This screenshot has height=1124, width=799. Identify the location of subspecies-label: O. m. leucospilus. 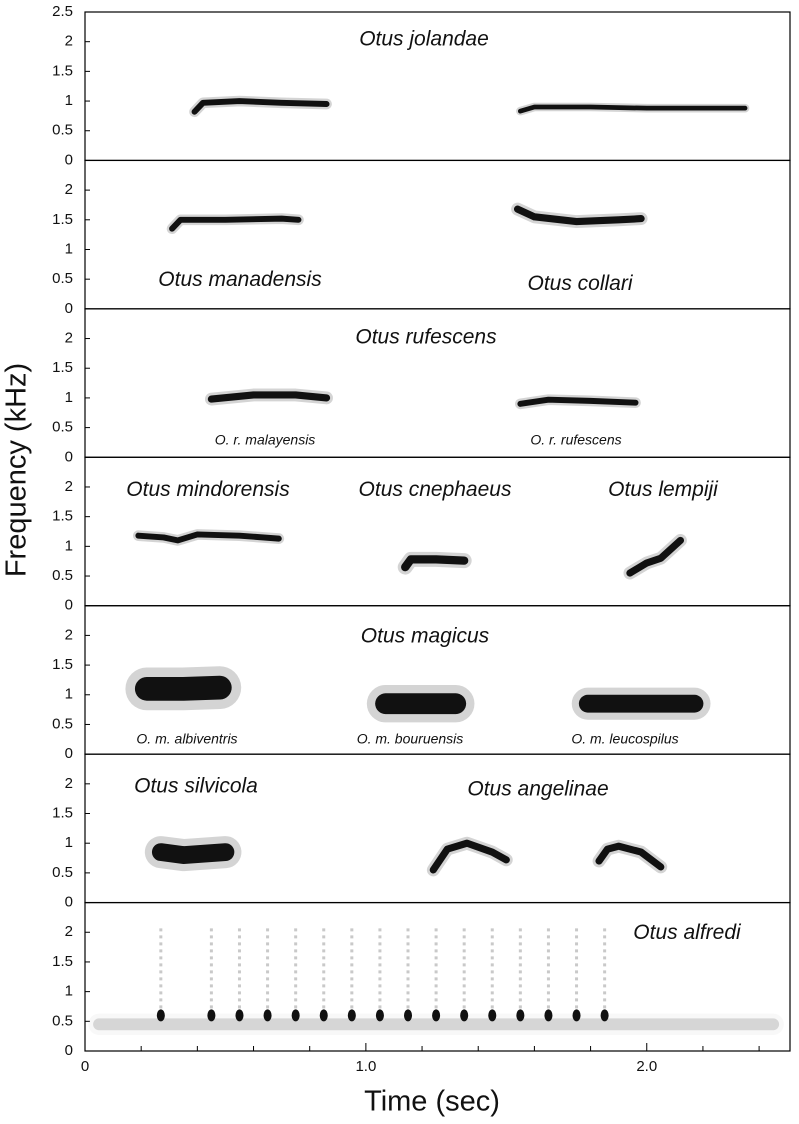
(624, 738).